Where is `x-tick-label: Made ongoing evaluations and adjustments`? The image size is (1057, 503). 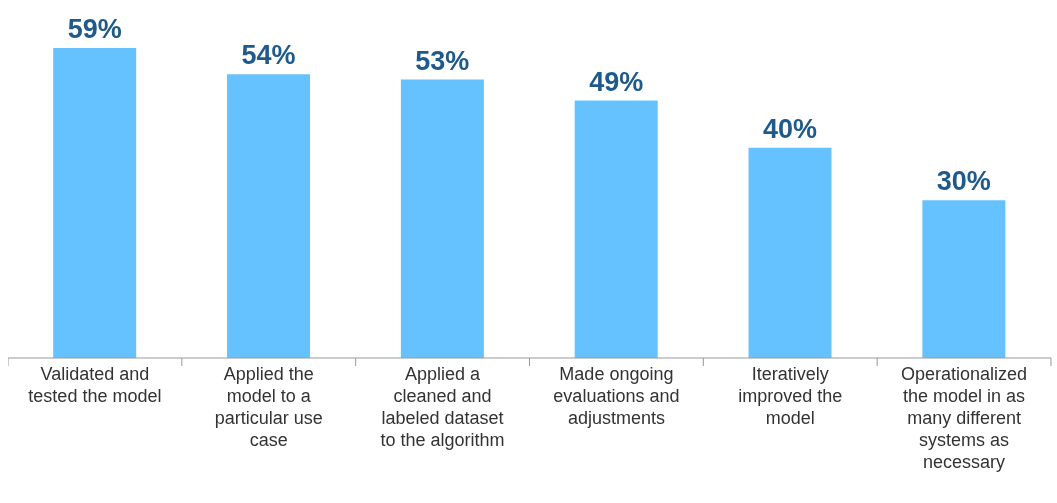 x-tick-label: Made ongoing evaluations and adjustments is located at coordinates (616, 396).